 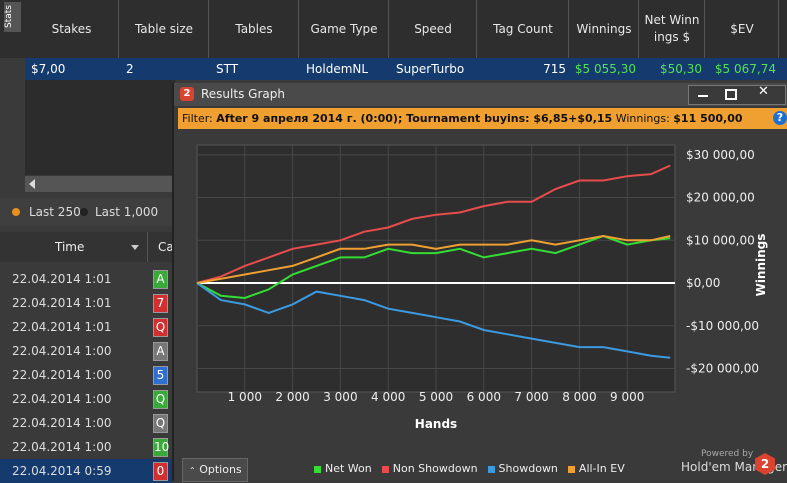 I want to click on hole-card: 10, so click(x=161, y=447).